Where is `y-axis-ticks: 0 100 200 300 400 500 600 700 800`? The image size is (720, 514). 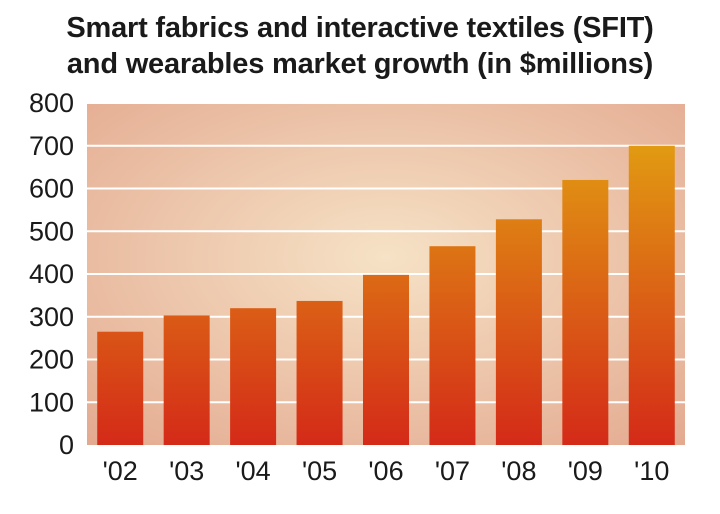
y-axis-ticks: 0 100 200 300 400 500 600 700 800 is located at coordinates (51, 274).